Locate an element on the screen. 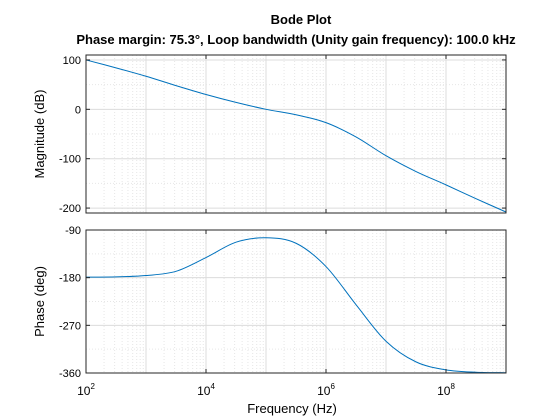 The image size is (560, 420). frequency-x-tick-label: 10² is located at coordinates (86, 390).